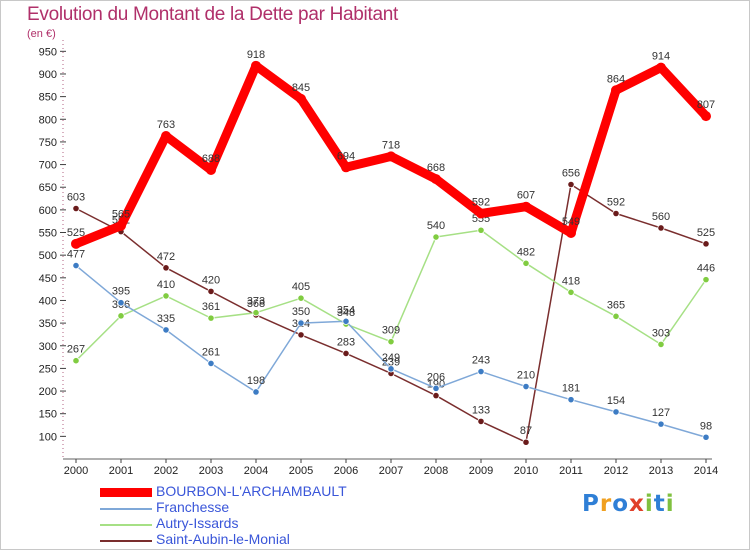  I want to click on x-tick-label: 2010, so click(526, 471).